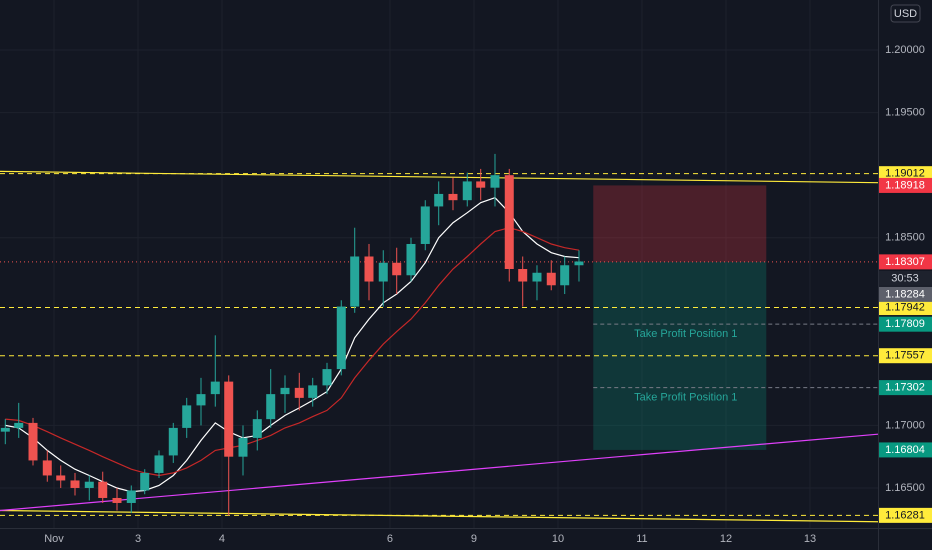 The image size is (932, 550). Describe the element at coordinates (558, 539) in the screenshot. I see `x-tick-label: 10` at that location.